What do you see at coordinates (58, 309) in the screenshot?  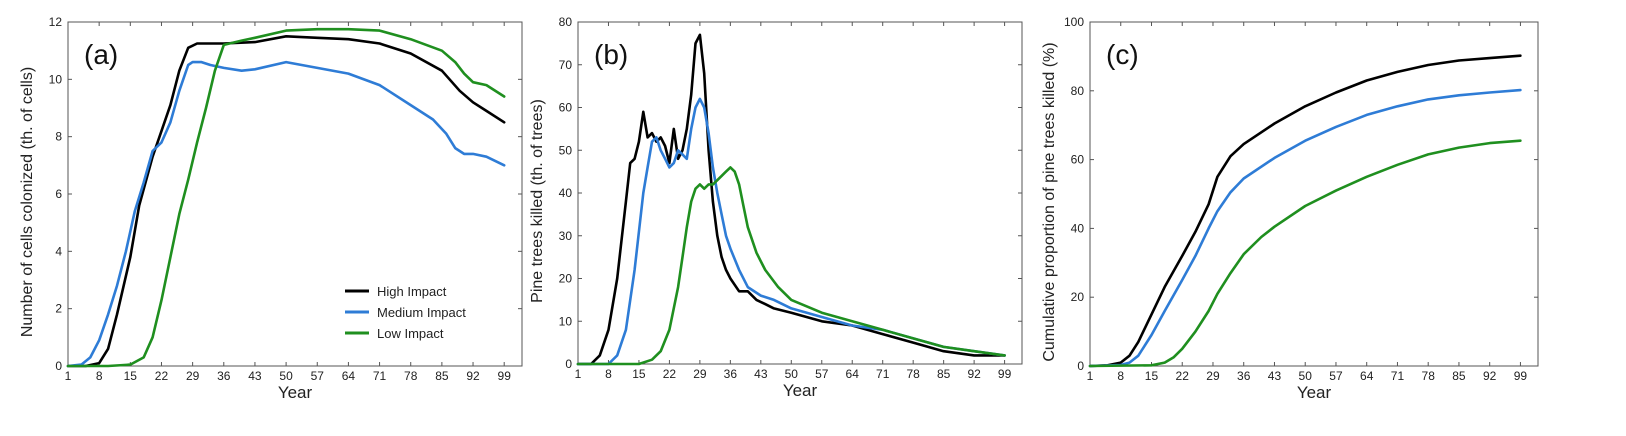 I see `y-tick-label: 2` at bounding box center [58, 309].